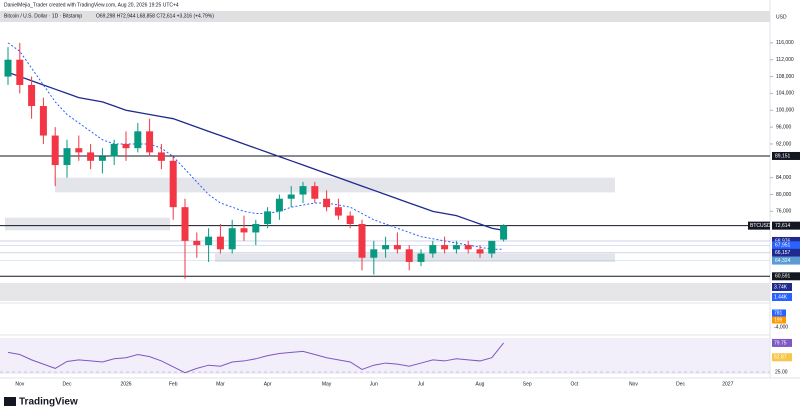  I want to click on x-tick-label: 2027, so click(727, 384).